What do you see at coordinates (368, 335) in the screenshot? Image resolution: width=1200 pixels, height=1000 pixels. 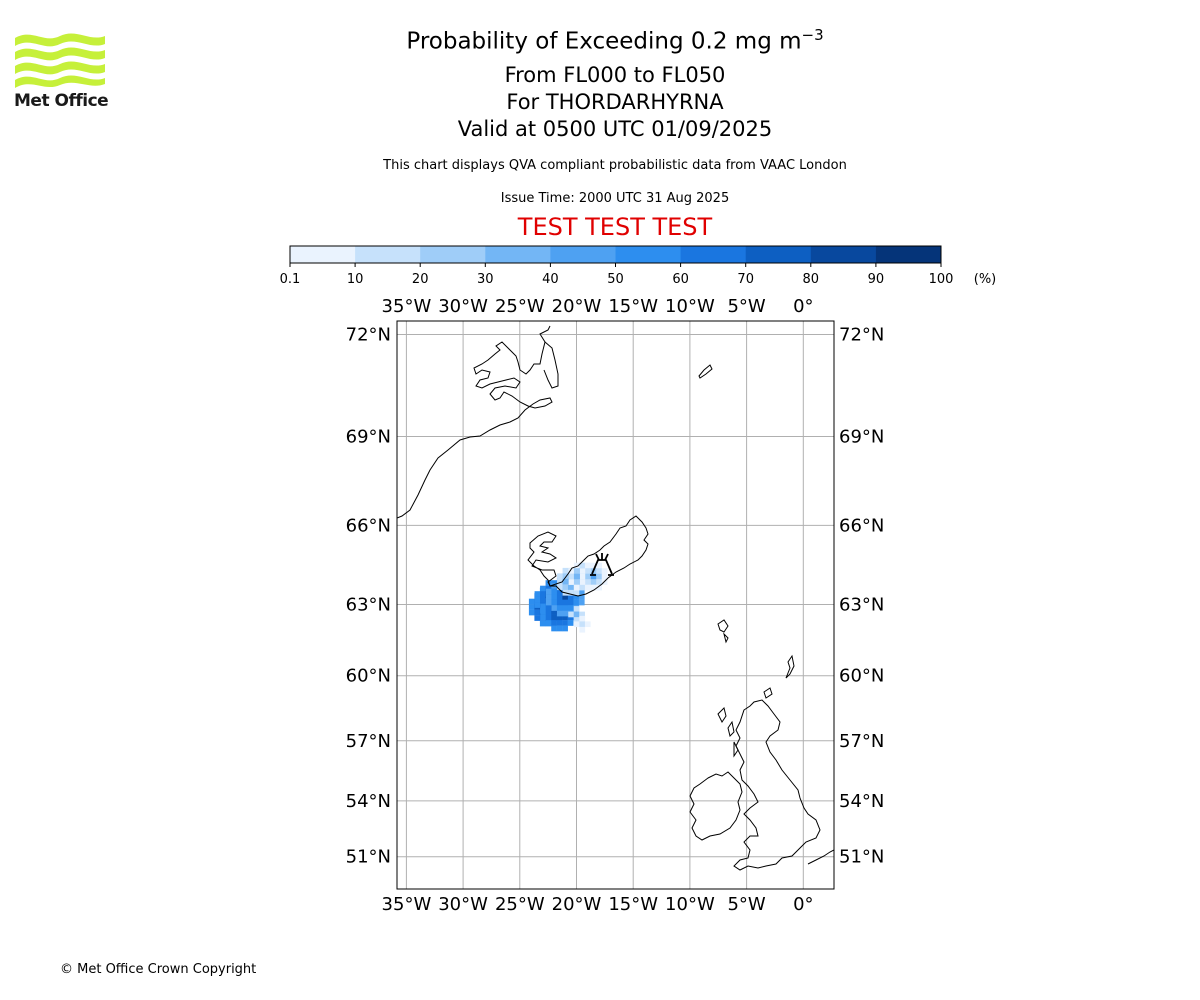 I see `lat-label-left: 72°N` at bounding box center [368, 335].